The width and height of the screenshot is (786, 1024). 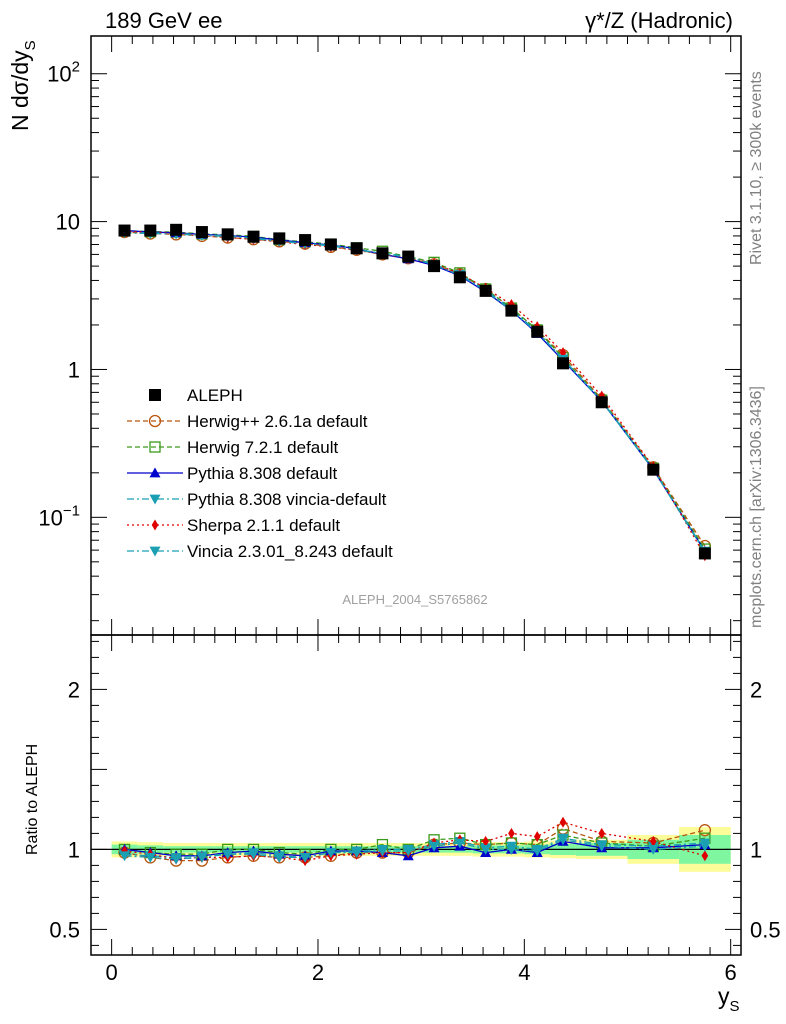 I want to click on main-y-axis-title-text: N dσ/dy, so click(x=20, y=90).